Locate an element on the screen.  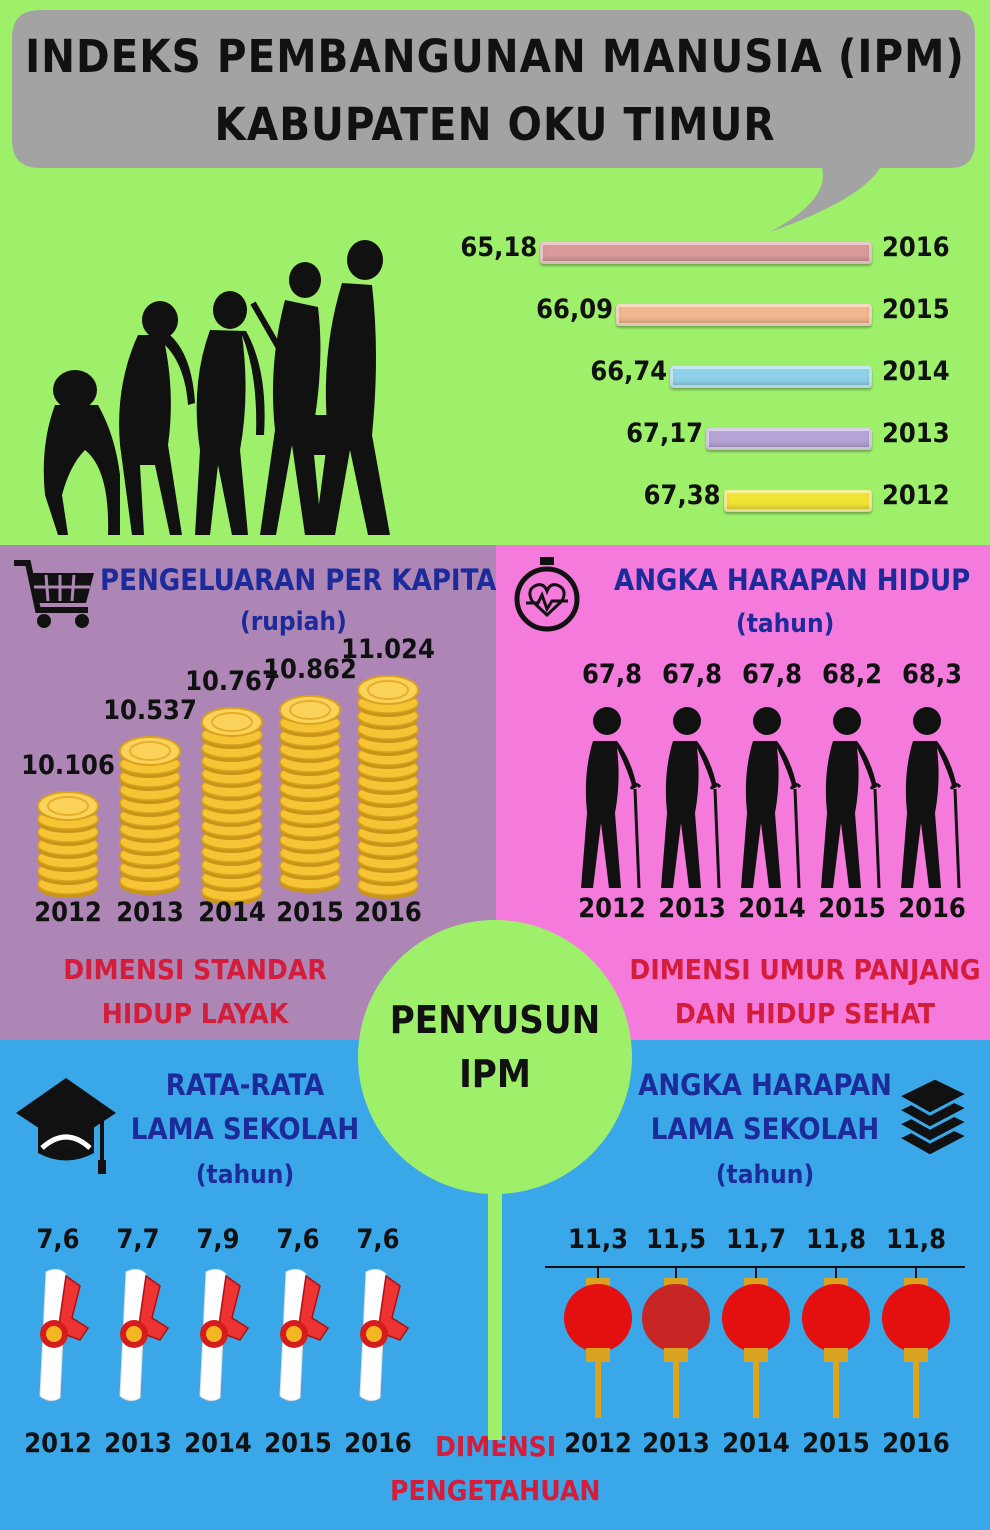
graduation-cap-icon is located at coordinates (66, 1126).